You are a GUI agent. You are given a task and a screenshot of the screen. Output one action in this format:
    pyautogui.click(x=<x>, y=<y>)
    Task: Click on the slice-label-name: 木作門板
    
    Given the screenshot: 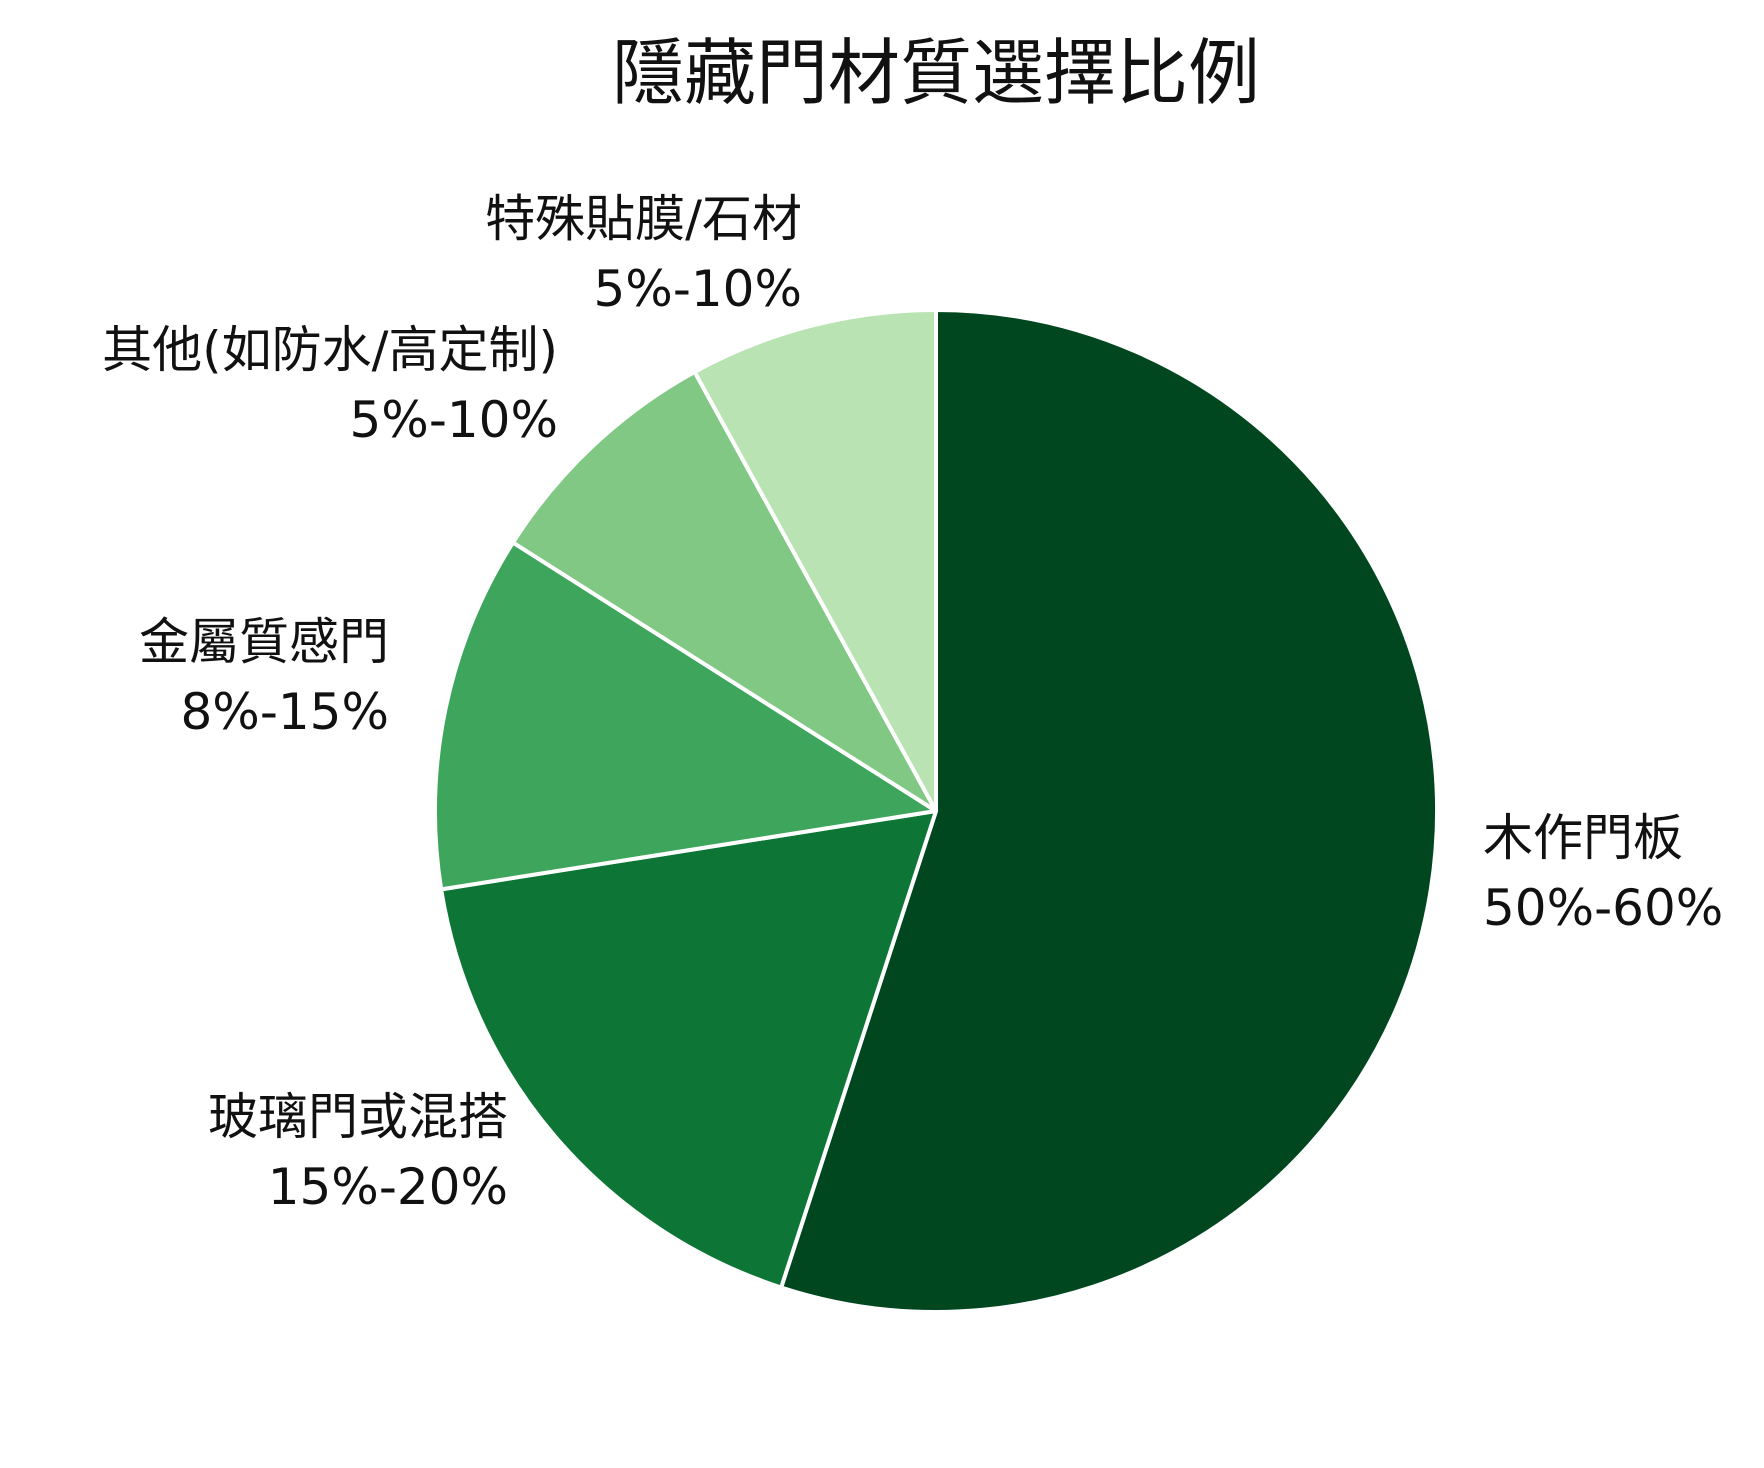 What is the action you would take?
    pyautogui.click(x=1583, y=838)
    